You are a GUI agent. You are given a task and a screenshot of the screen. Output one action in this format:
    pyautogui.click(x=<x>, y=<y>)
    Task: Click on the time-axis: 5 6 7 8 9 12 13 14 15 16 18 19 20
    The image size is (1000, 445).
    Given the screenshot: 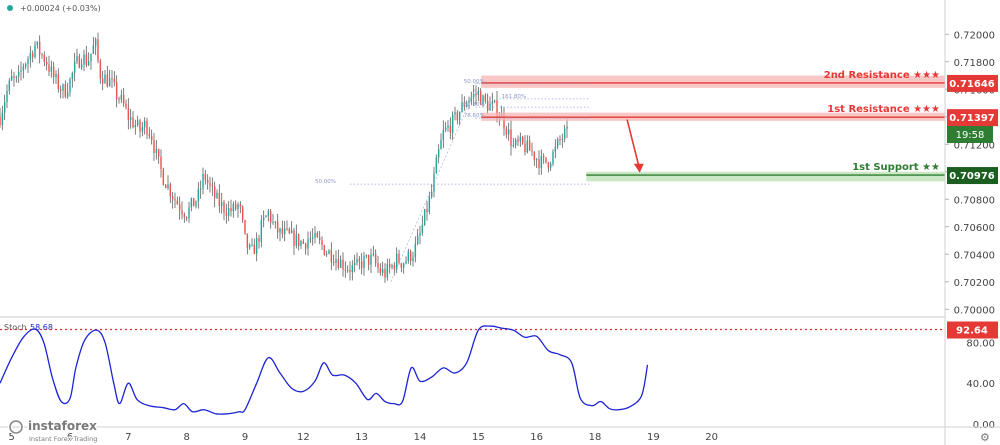 What is the action you would take?
    pyautogui.click(x=363, y=437)
    